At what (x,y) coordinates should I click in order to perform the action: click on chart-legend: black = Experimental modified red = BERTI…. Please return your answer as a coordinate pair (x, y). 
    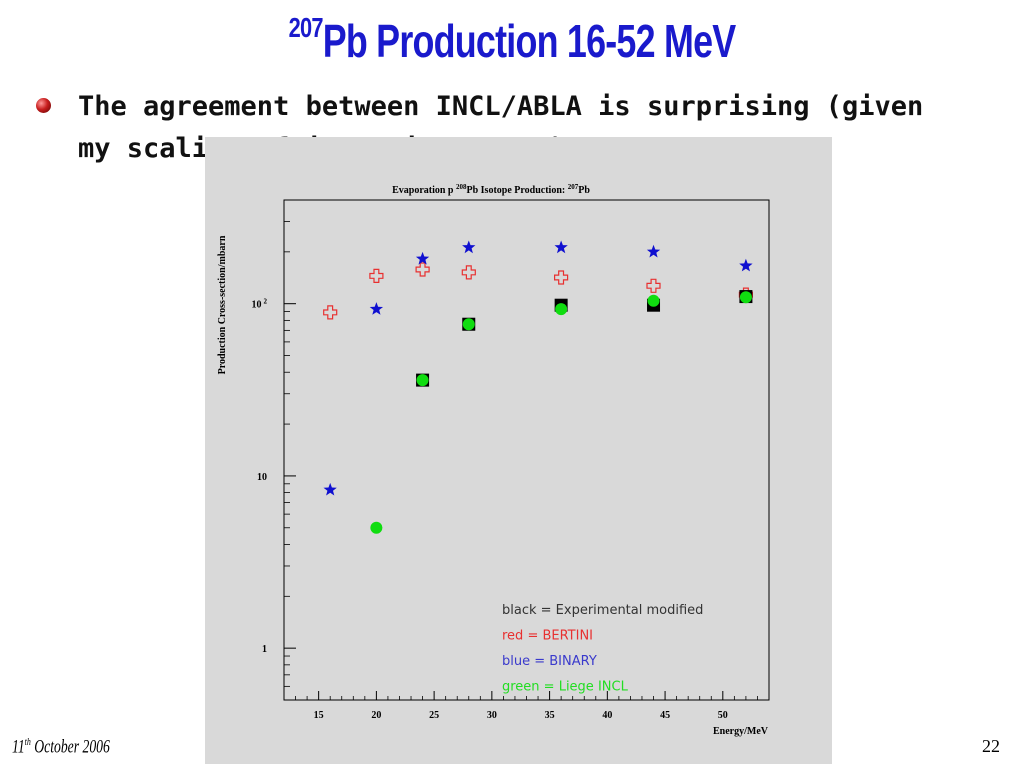
    Looking at the image, I should click on (602, 649).